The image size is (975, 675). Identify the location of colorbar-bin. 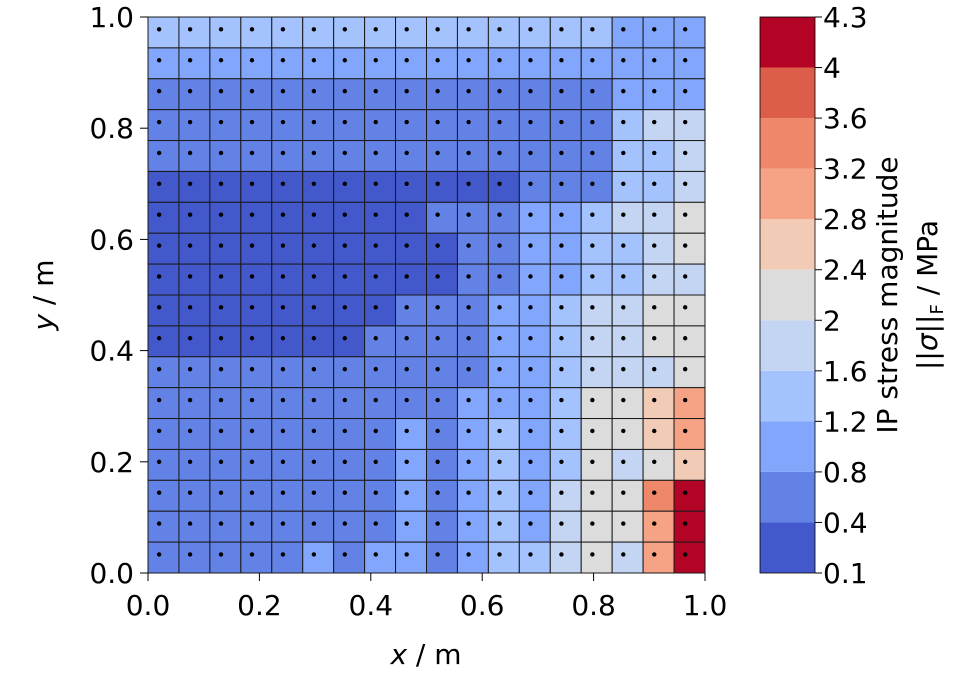
(787, 143).